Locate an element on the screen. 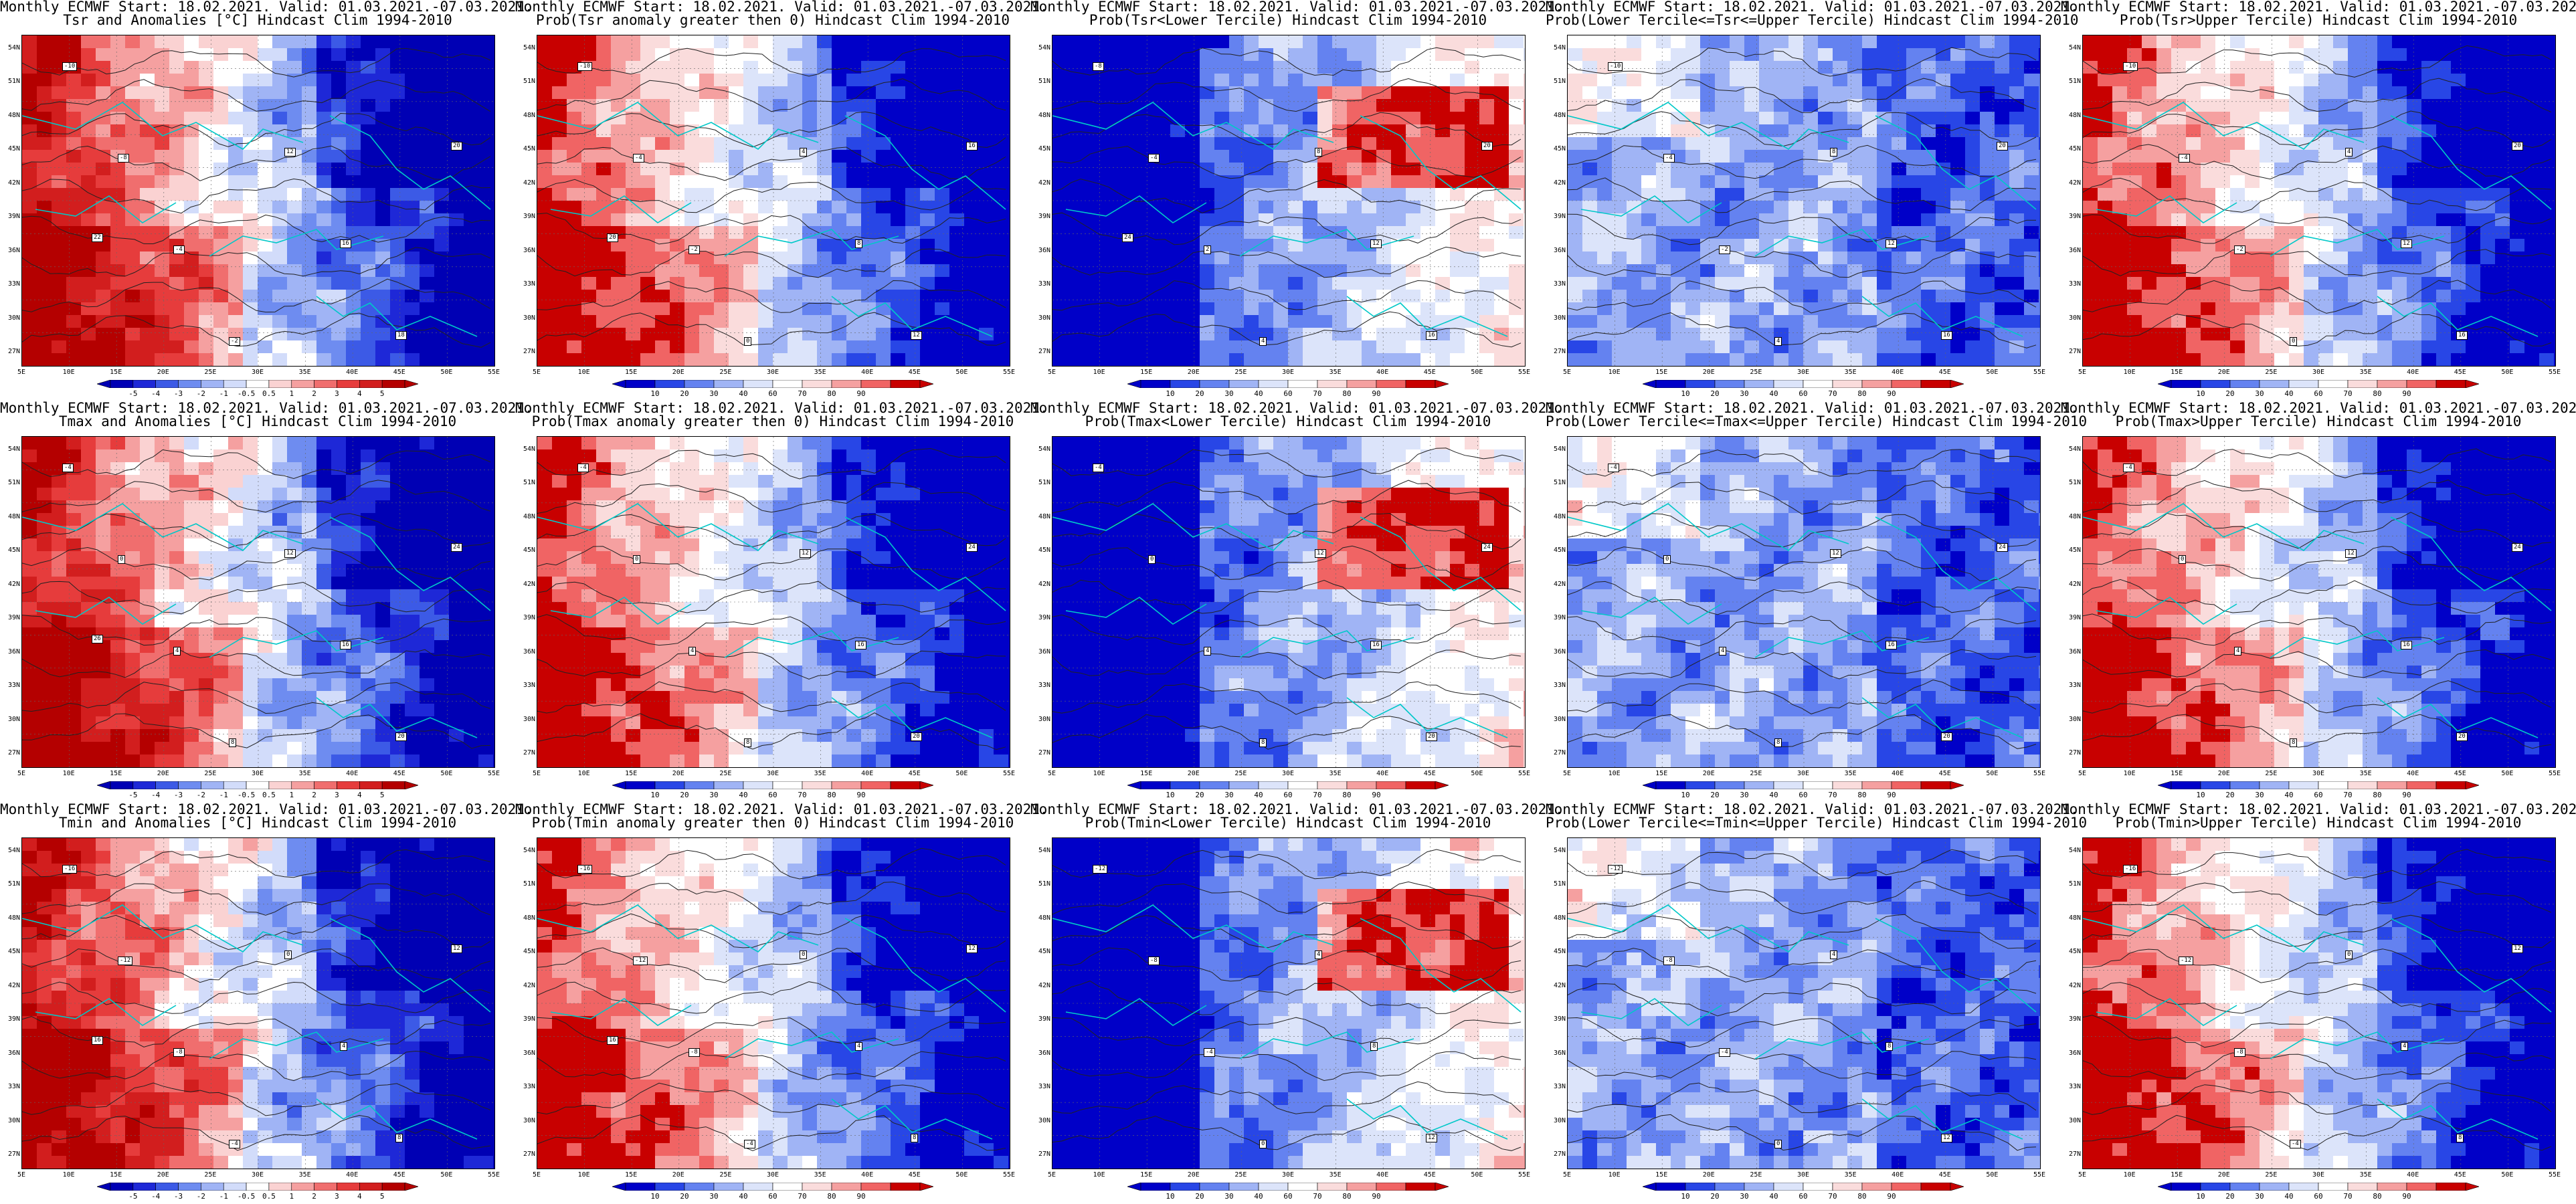 The image size is (2576, 1204). contour-label: 2 is located at coordinates (1208, 249).